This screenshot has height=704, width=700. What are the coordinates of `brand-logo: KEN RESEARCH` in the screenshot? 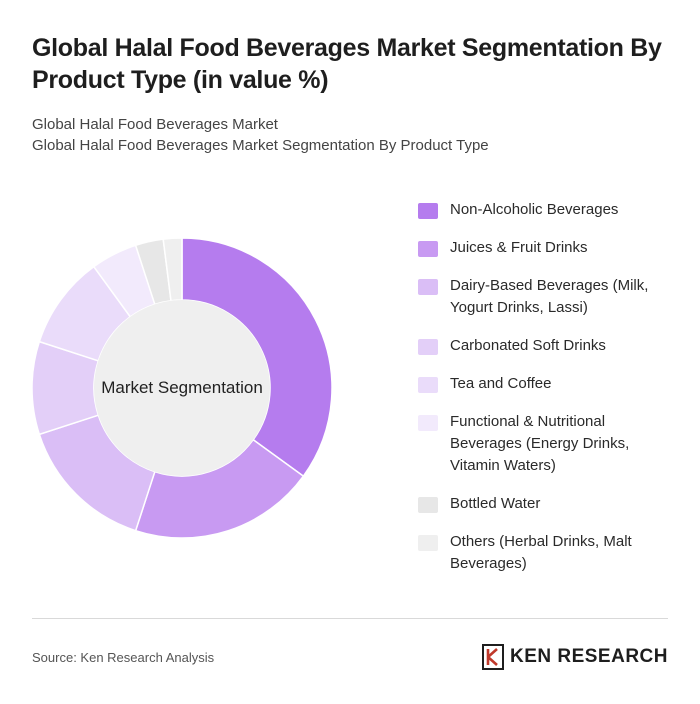 It's located at (574, 657).